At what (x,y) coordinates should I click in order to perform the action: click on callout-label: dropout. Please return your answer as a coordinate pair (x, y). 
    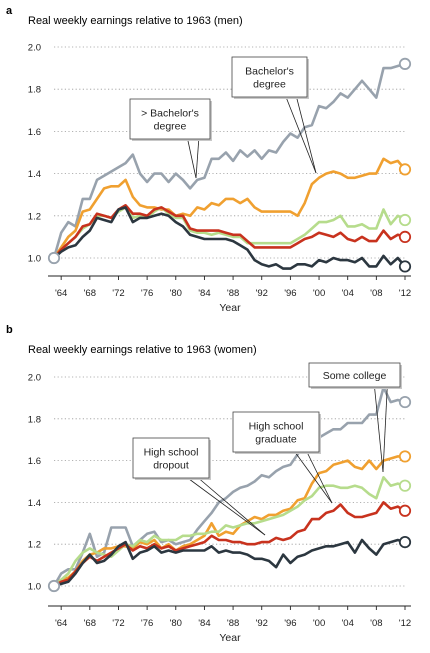
    Looking at the image, I should click on (171, 466).